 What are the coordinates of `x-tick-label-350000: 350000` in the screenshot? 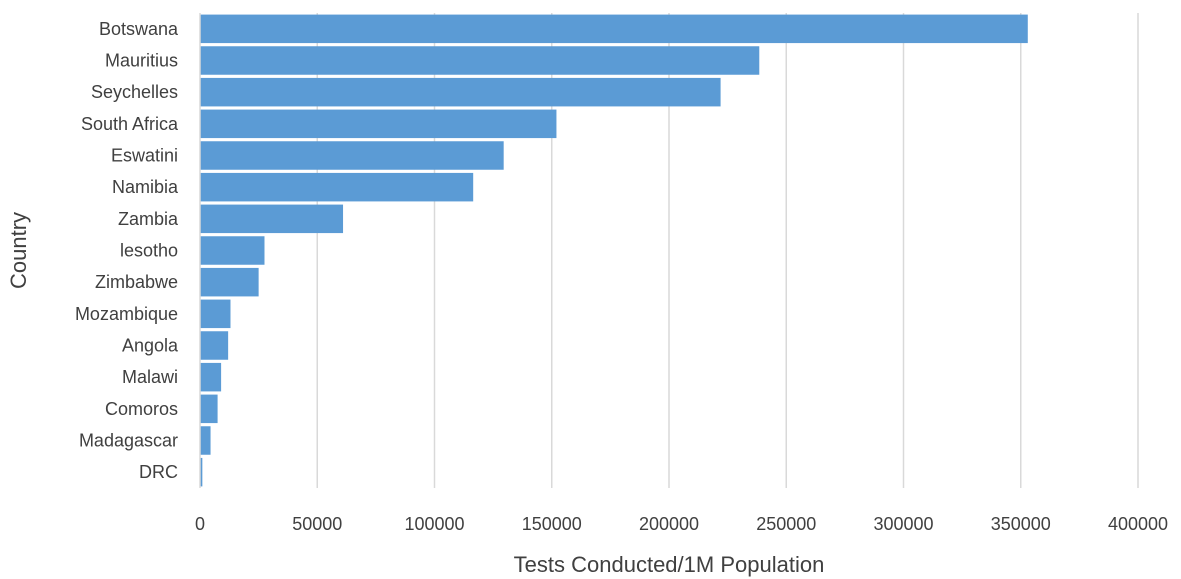 It's located at (1021, 524).